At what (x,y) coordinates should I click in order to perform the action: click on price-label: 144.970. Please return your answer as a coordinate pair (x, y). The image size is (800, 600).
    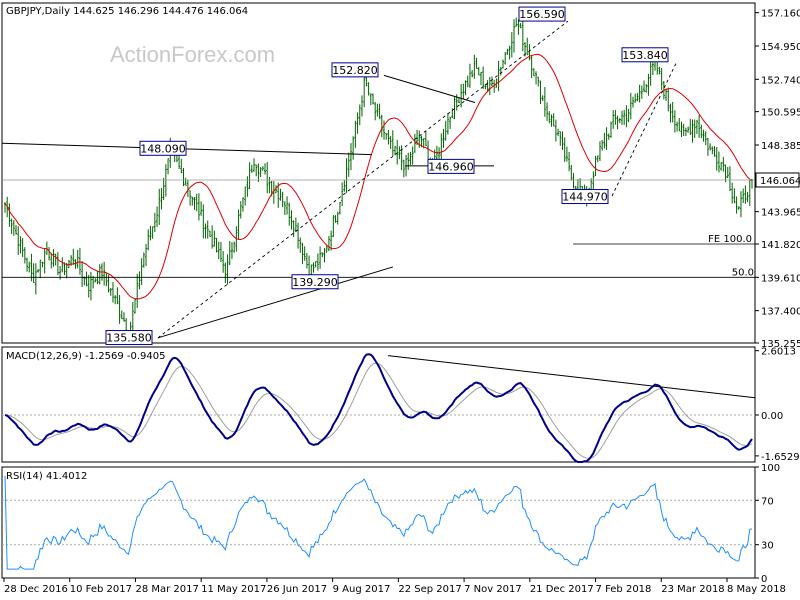
    Looking at the image, I should click on (585, 197).